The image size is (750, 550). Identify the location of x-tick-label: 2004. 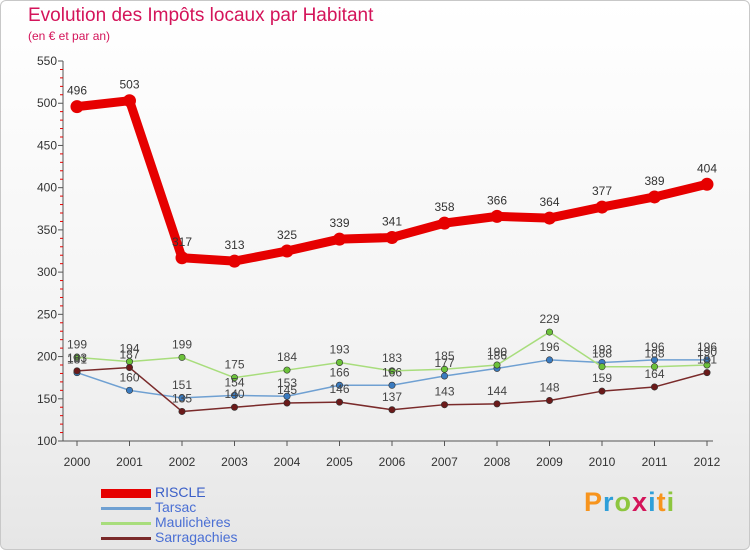
(287, 462).